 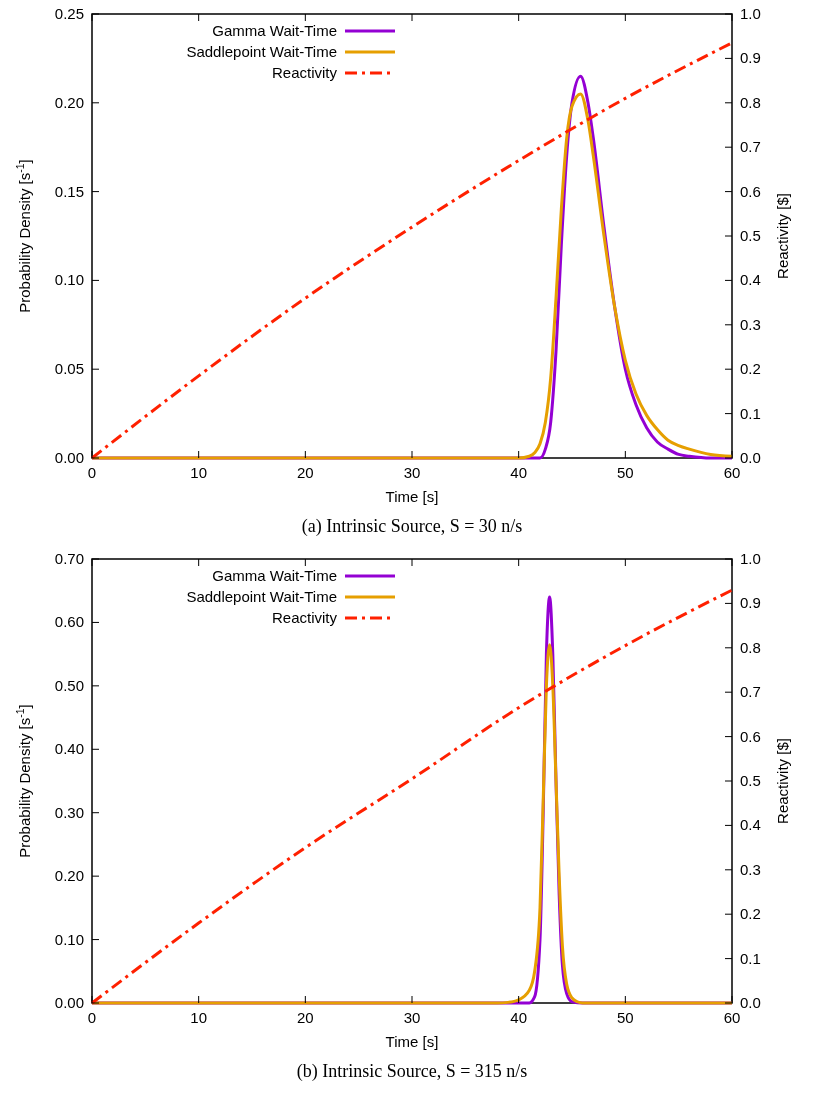 I want to click on text: (b) Intrinsic Source, S = 315 n/s, so click(x=412, y=1071).